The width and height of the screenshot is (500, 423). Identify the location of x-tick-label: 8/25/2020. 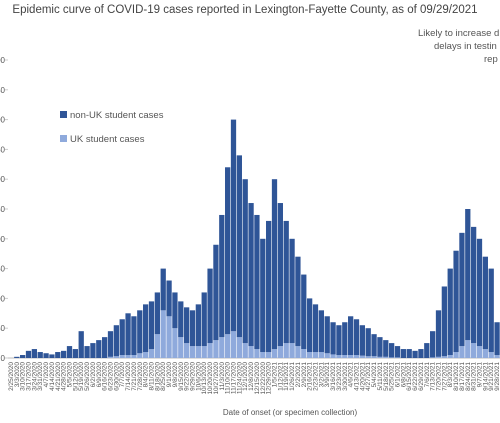
(163, 376).